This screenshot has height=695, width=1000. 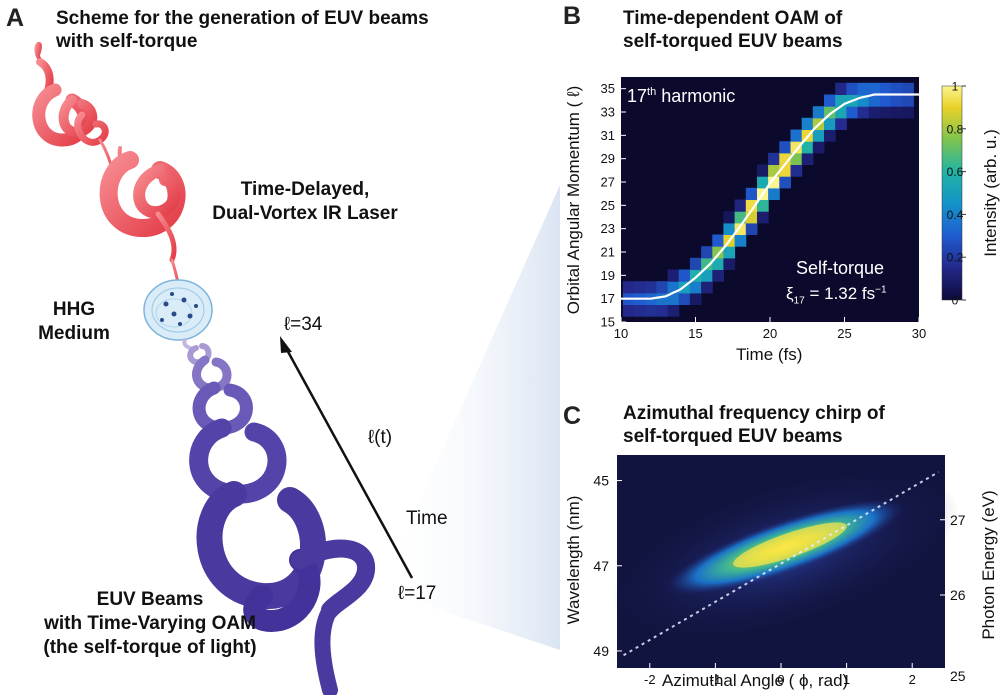 I want to click on panel-c-x-tick-label: 2, so click(x=912, y=679).